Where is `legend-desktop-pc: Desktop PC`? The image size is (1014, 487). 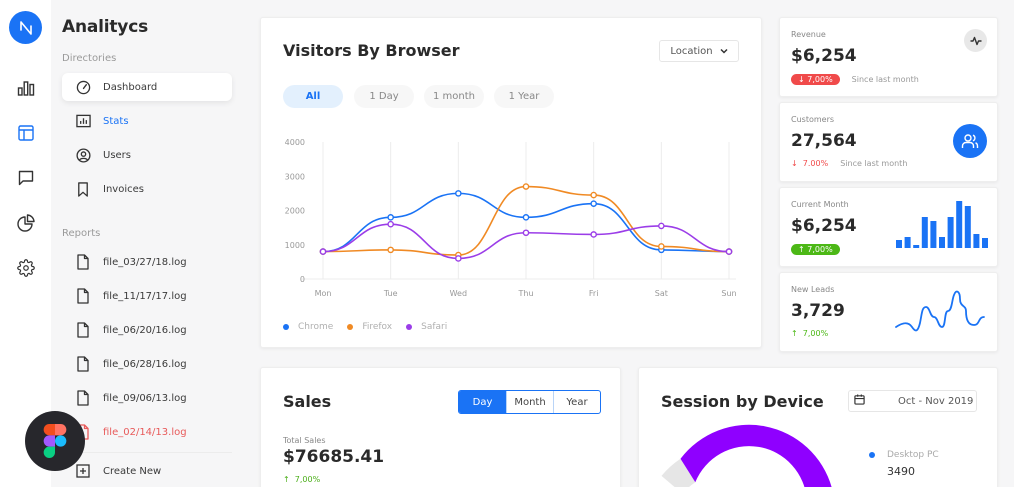
legend-desktop-pc: Desktop PC is located at coordinates (904, 455).